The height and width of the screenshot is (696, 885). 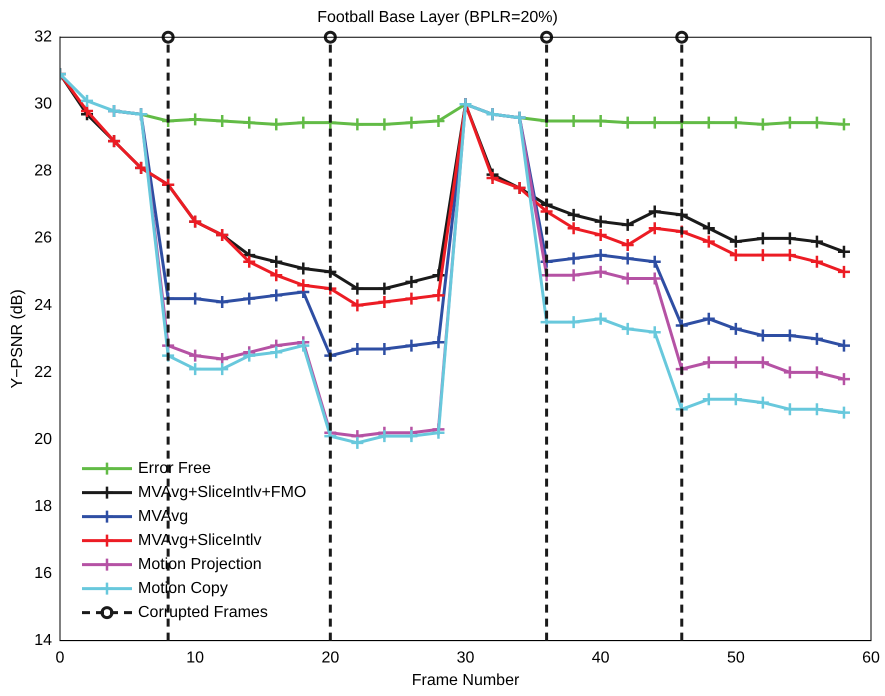 What do you see at coordinates (43, 506) in the screenshot?
I see `y-tick-label: 18` at bounding box center [43, 506].